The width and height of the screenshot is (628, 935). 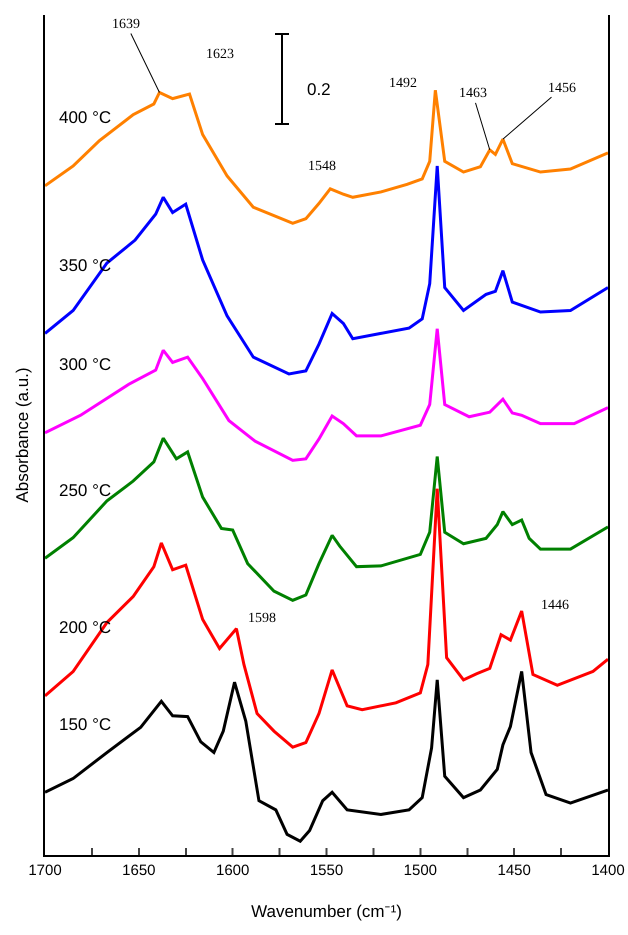 I want to click on annotation: 1639, so click(x=126, y=24).